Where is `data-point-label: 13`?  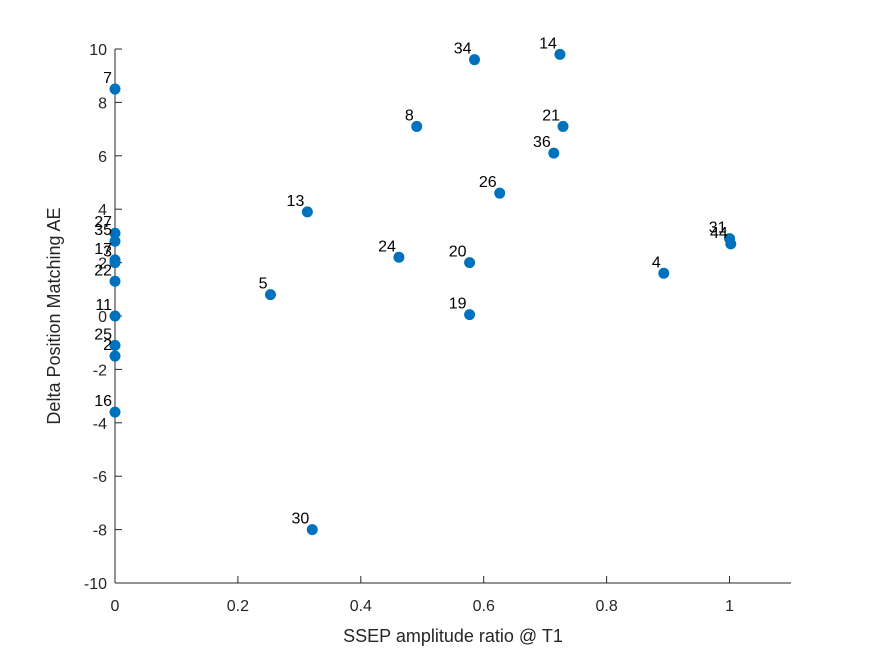
data-point-label: 13 is located at coordinates (296, 201).